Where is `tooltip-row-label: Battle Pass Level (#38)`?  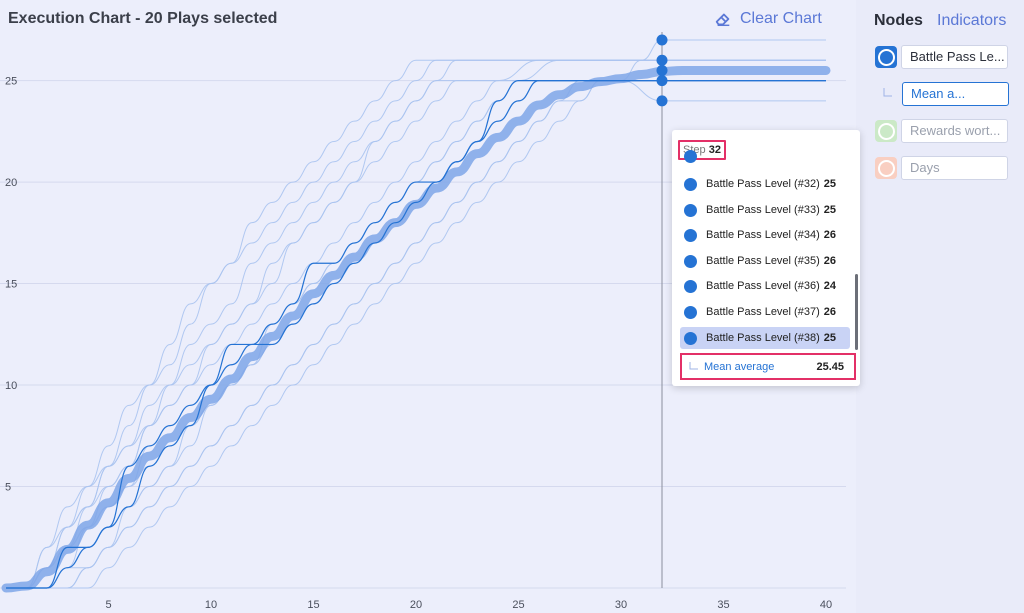 tooltip-row-label: Battle Pass Level (#38) is located at coordinates (763, 338).